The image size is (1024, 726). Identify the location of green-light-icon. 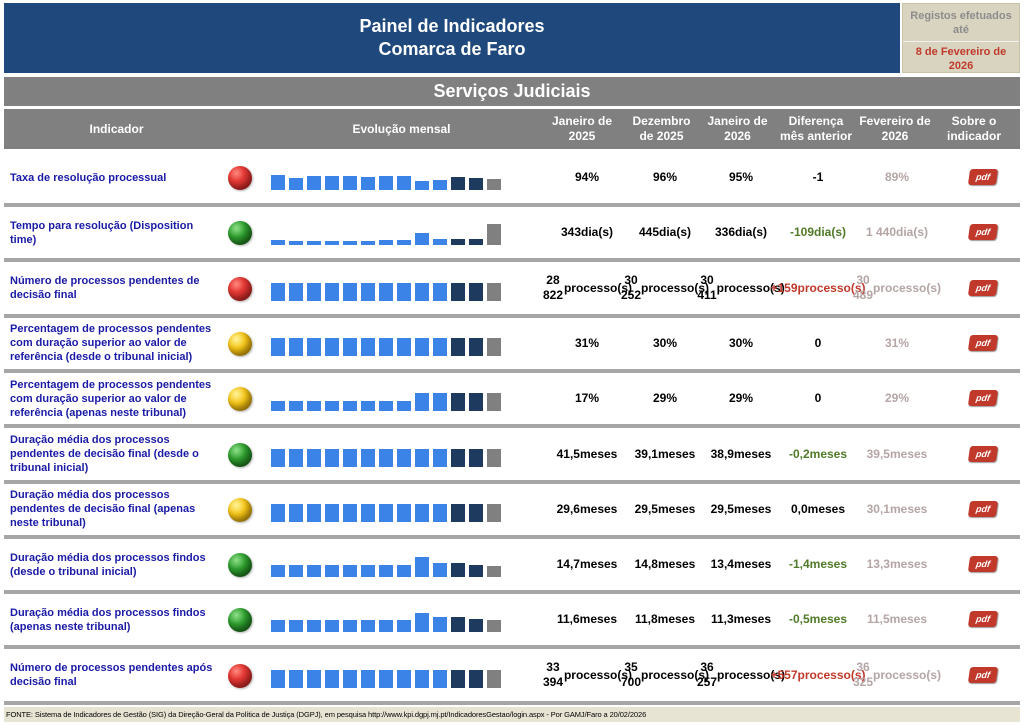
(240, 565).